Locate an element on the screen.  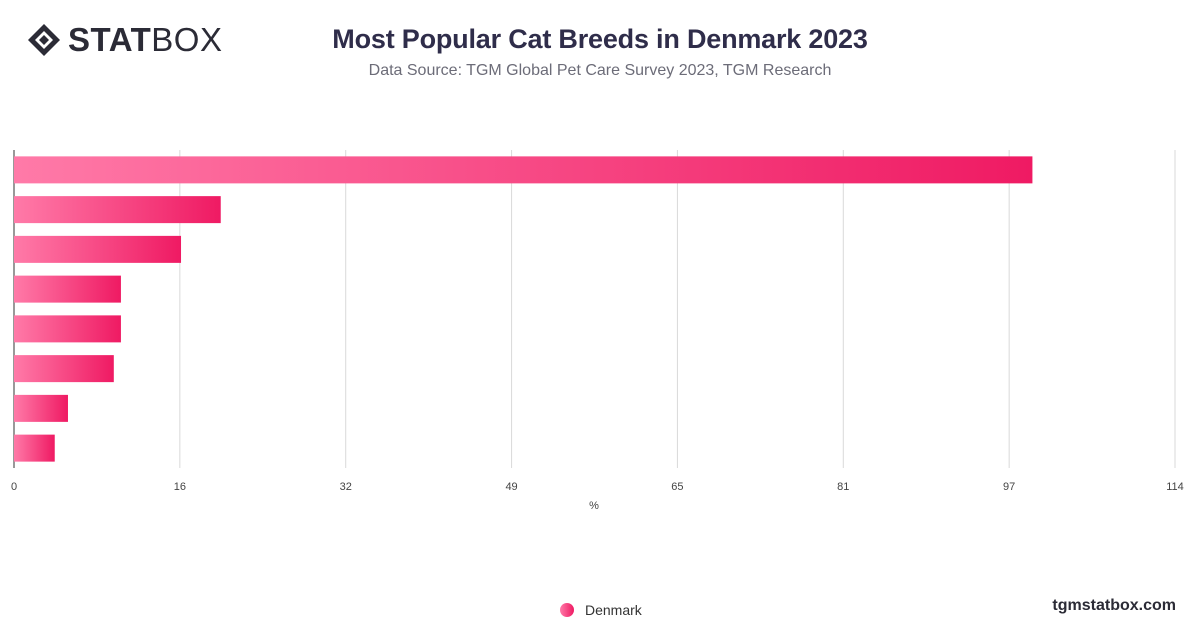
x-tick-label: 81 is located at coordinates (843, 487).